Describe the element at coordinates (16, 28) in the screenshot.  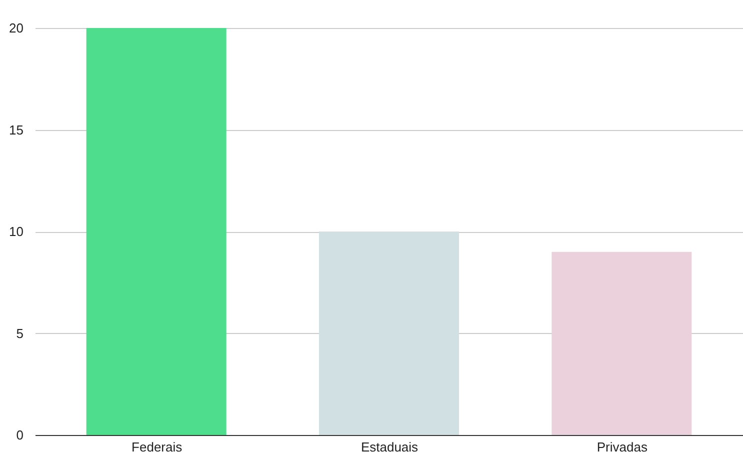
I see `y-tick-label: 20` at that location.